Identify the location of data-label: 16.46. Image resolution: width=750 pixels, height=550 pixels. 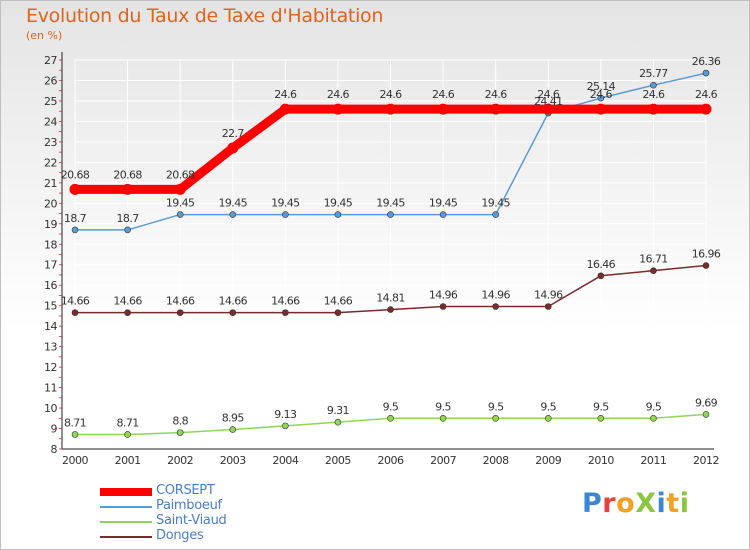
(601, 264).